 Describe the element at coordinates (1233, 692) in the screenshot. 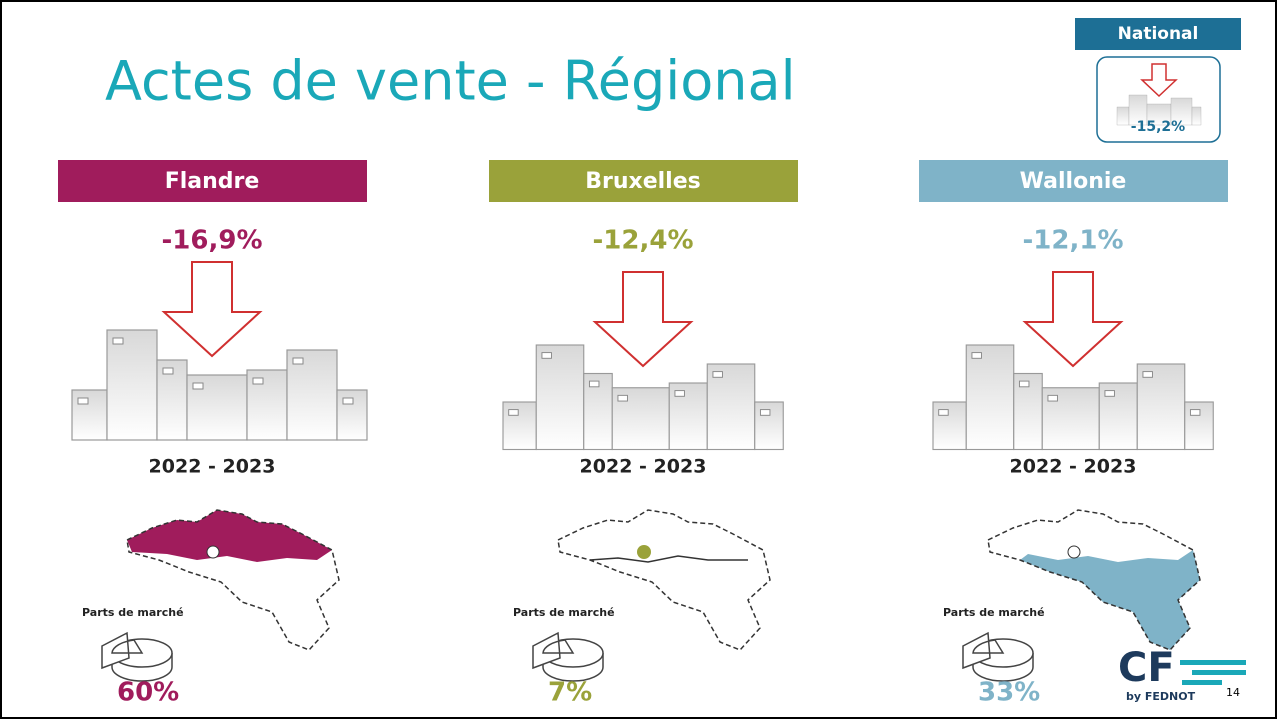

I see `page-number: 14` at that location.